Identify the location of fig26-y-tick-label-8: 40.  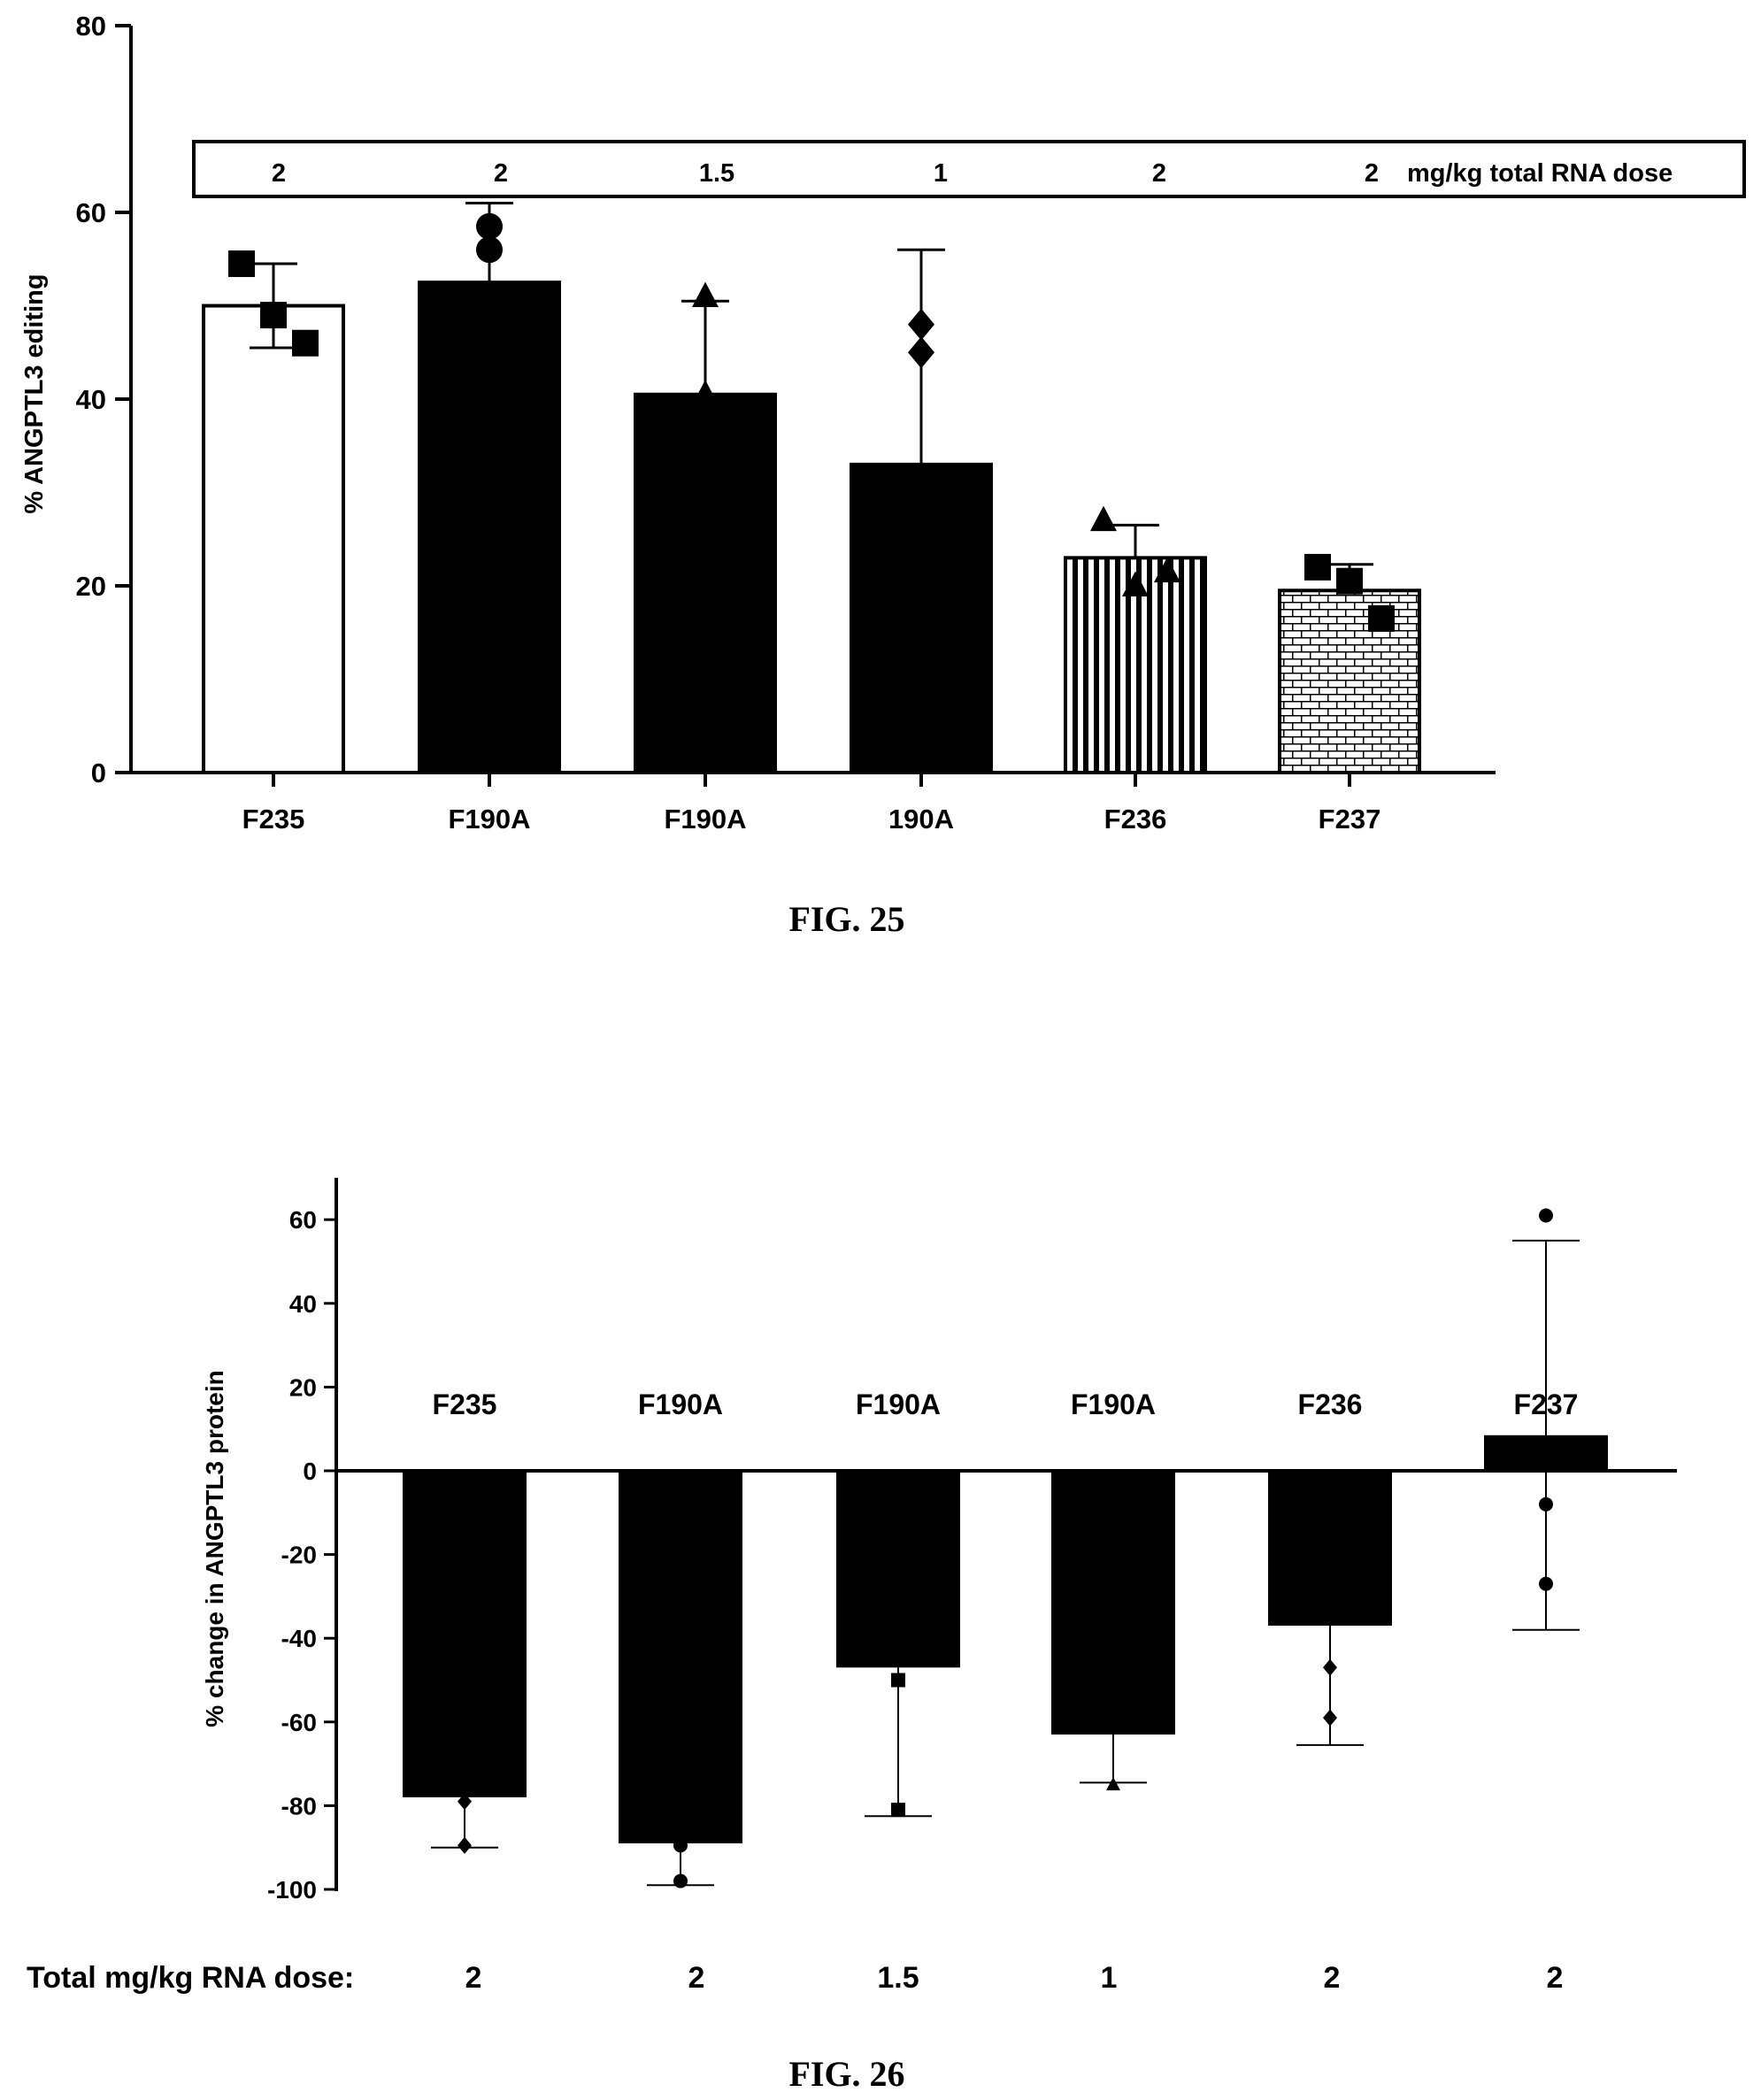
(303, 1304).